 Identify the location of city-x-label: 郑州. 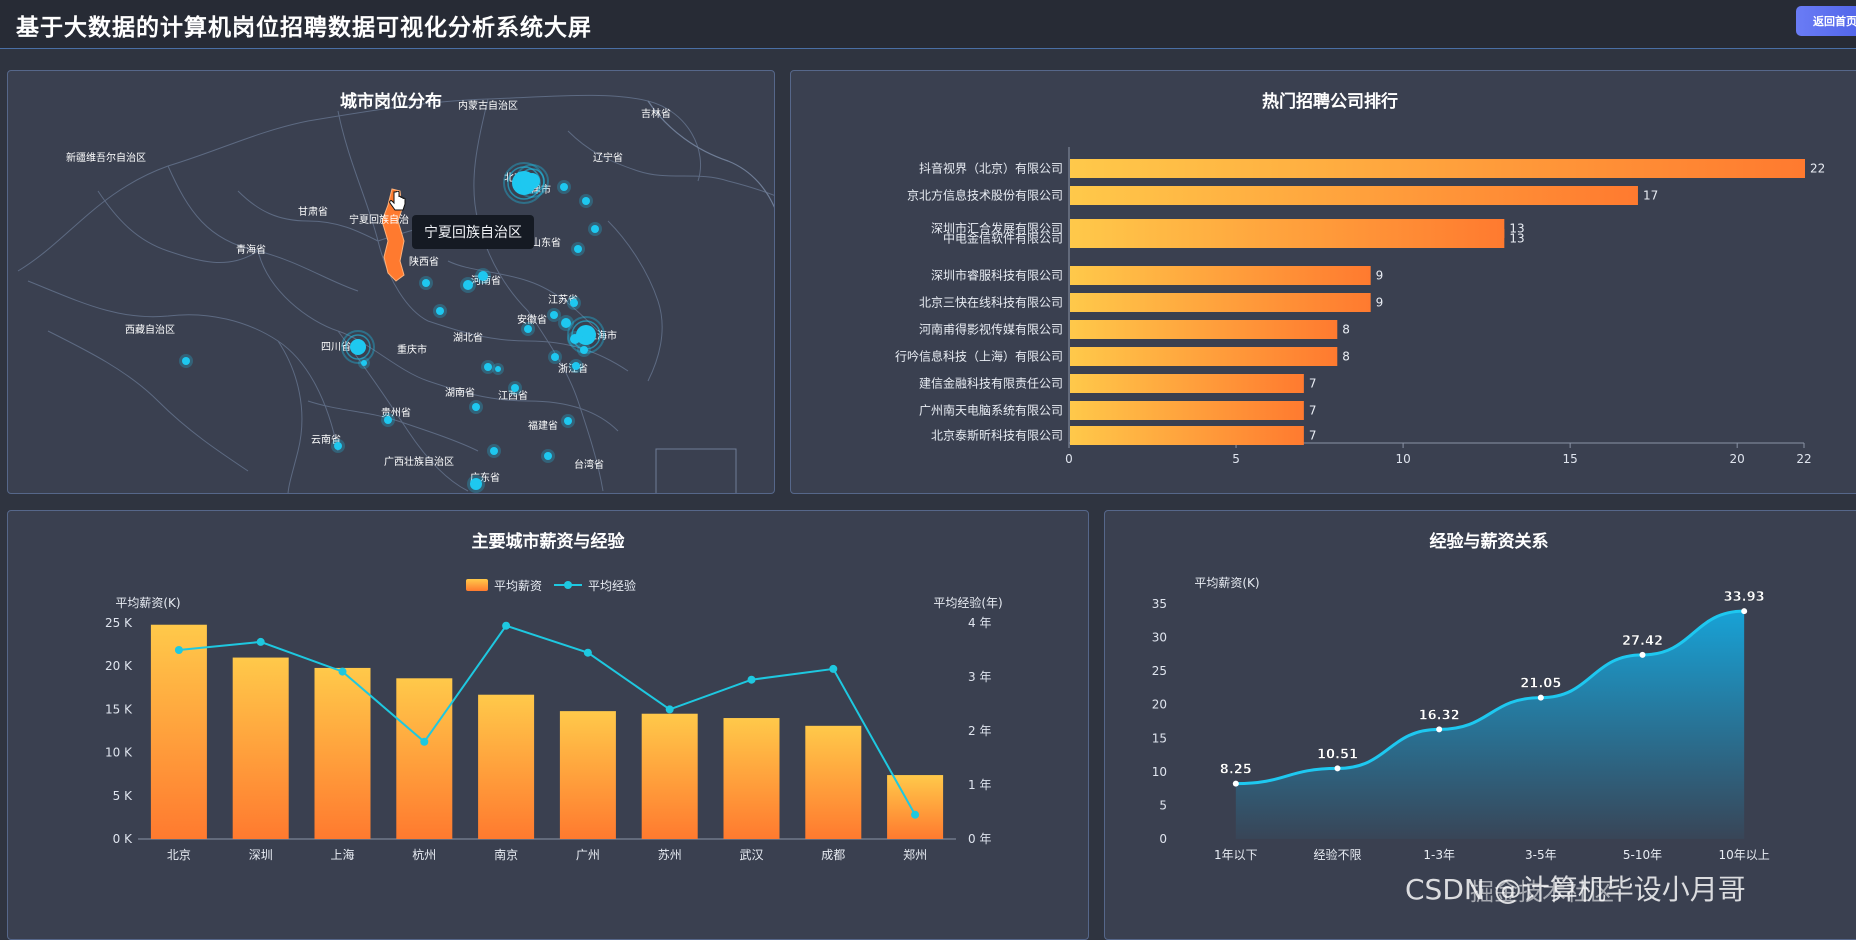
(915, 854).